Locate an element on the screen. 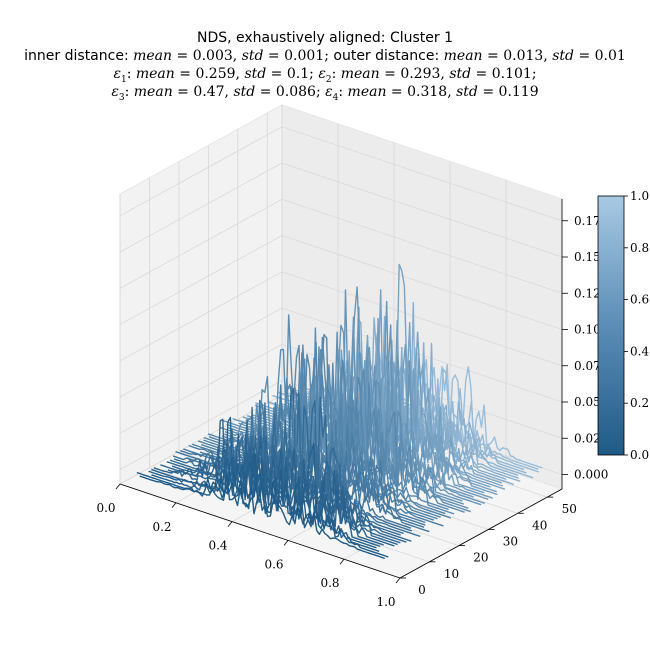 This screenshot has height=650, width=650. colorbar-tick-label: 0.8 is located at coordinates (639, 248).